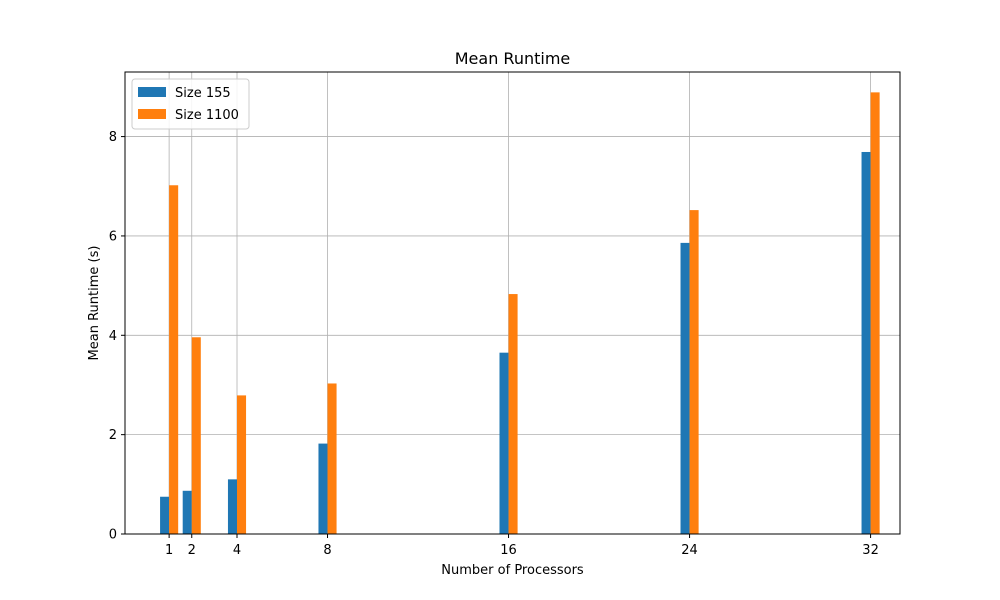 The image size is (1000, 600). I want to click on x-tick-label: 24, so click(689, 550).